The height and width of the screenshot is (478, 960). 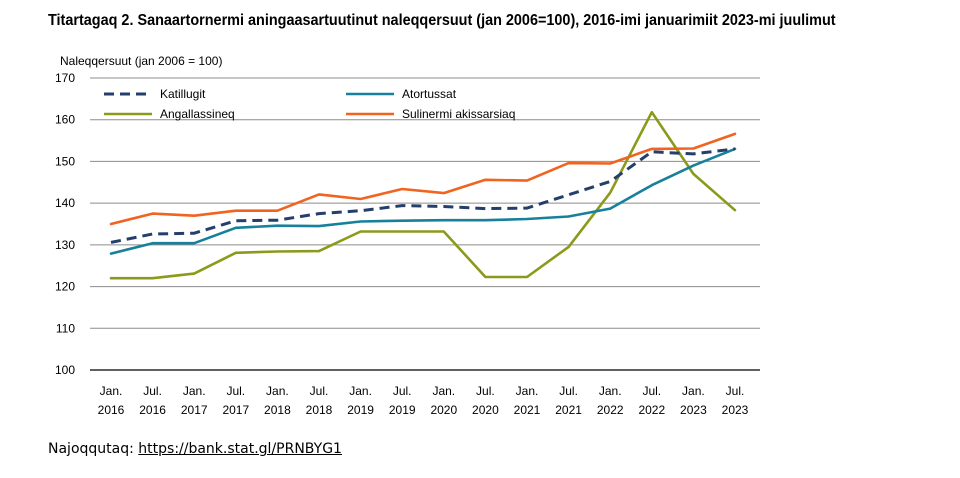 I want to click on legend-label: Sulinermi akissarsiaq, so click(x=458, y=114).